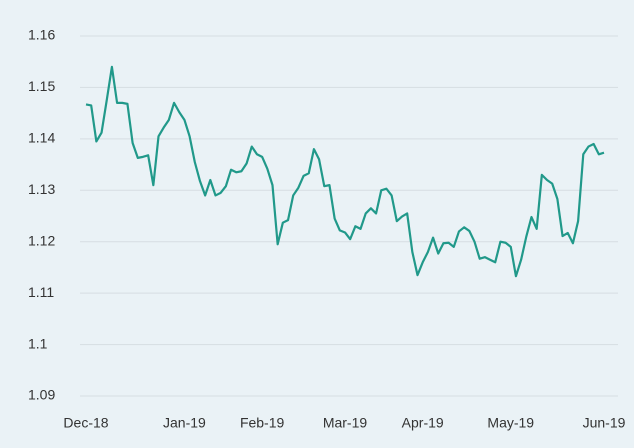  Describe the element at coordinates (184, 423) in the screenshot. I see `x-tick-label: Jan-19` at that location.